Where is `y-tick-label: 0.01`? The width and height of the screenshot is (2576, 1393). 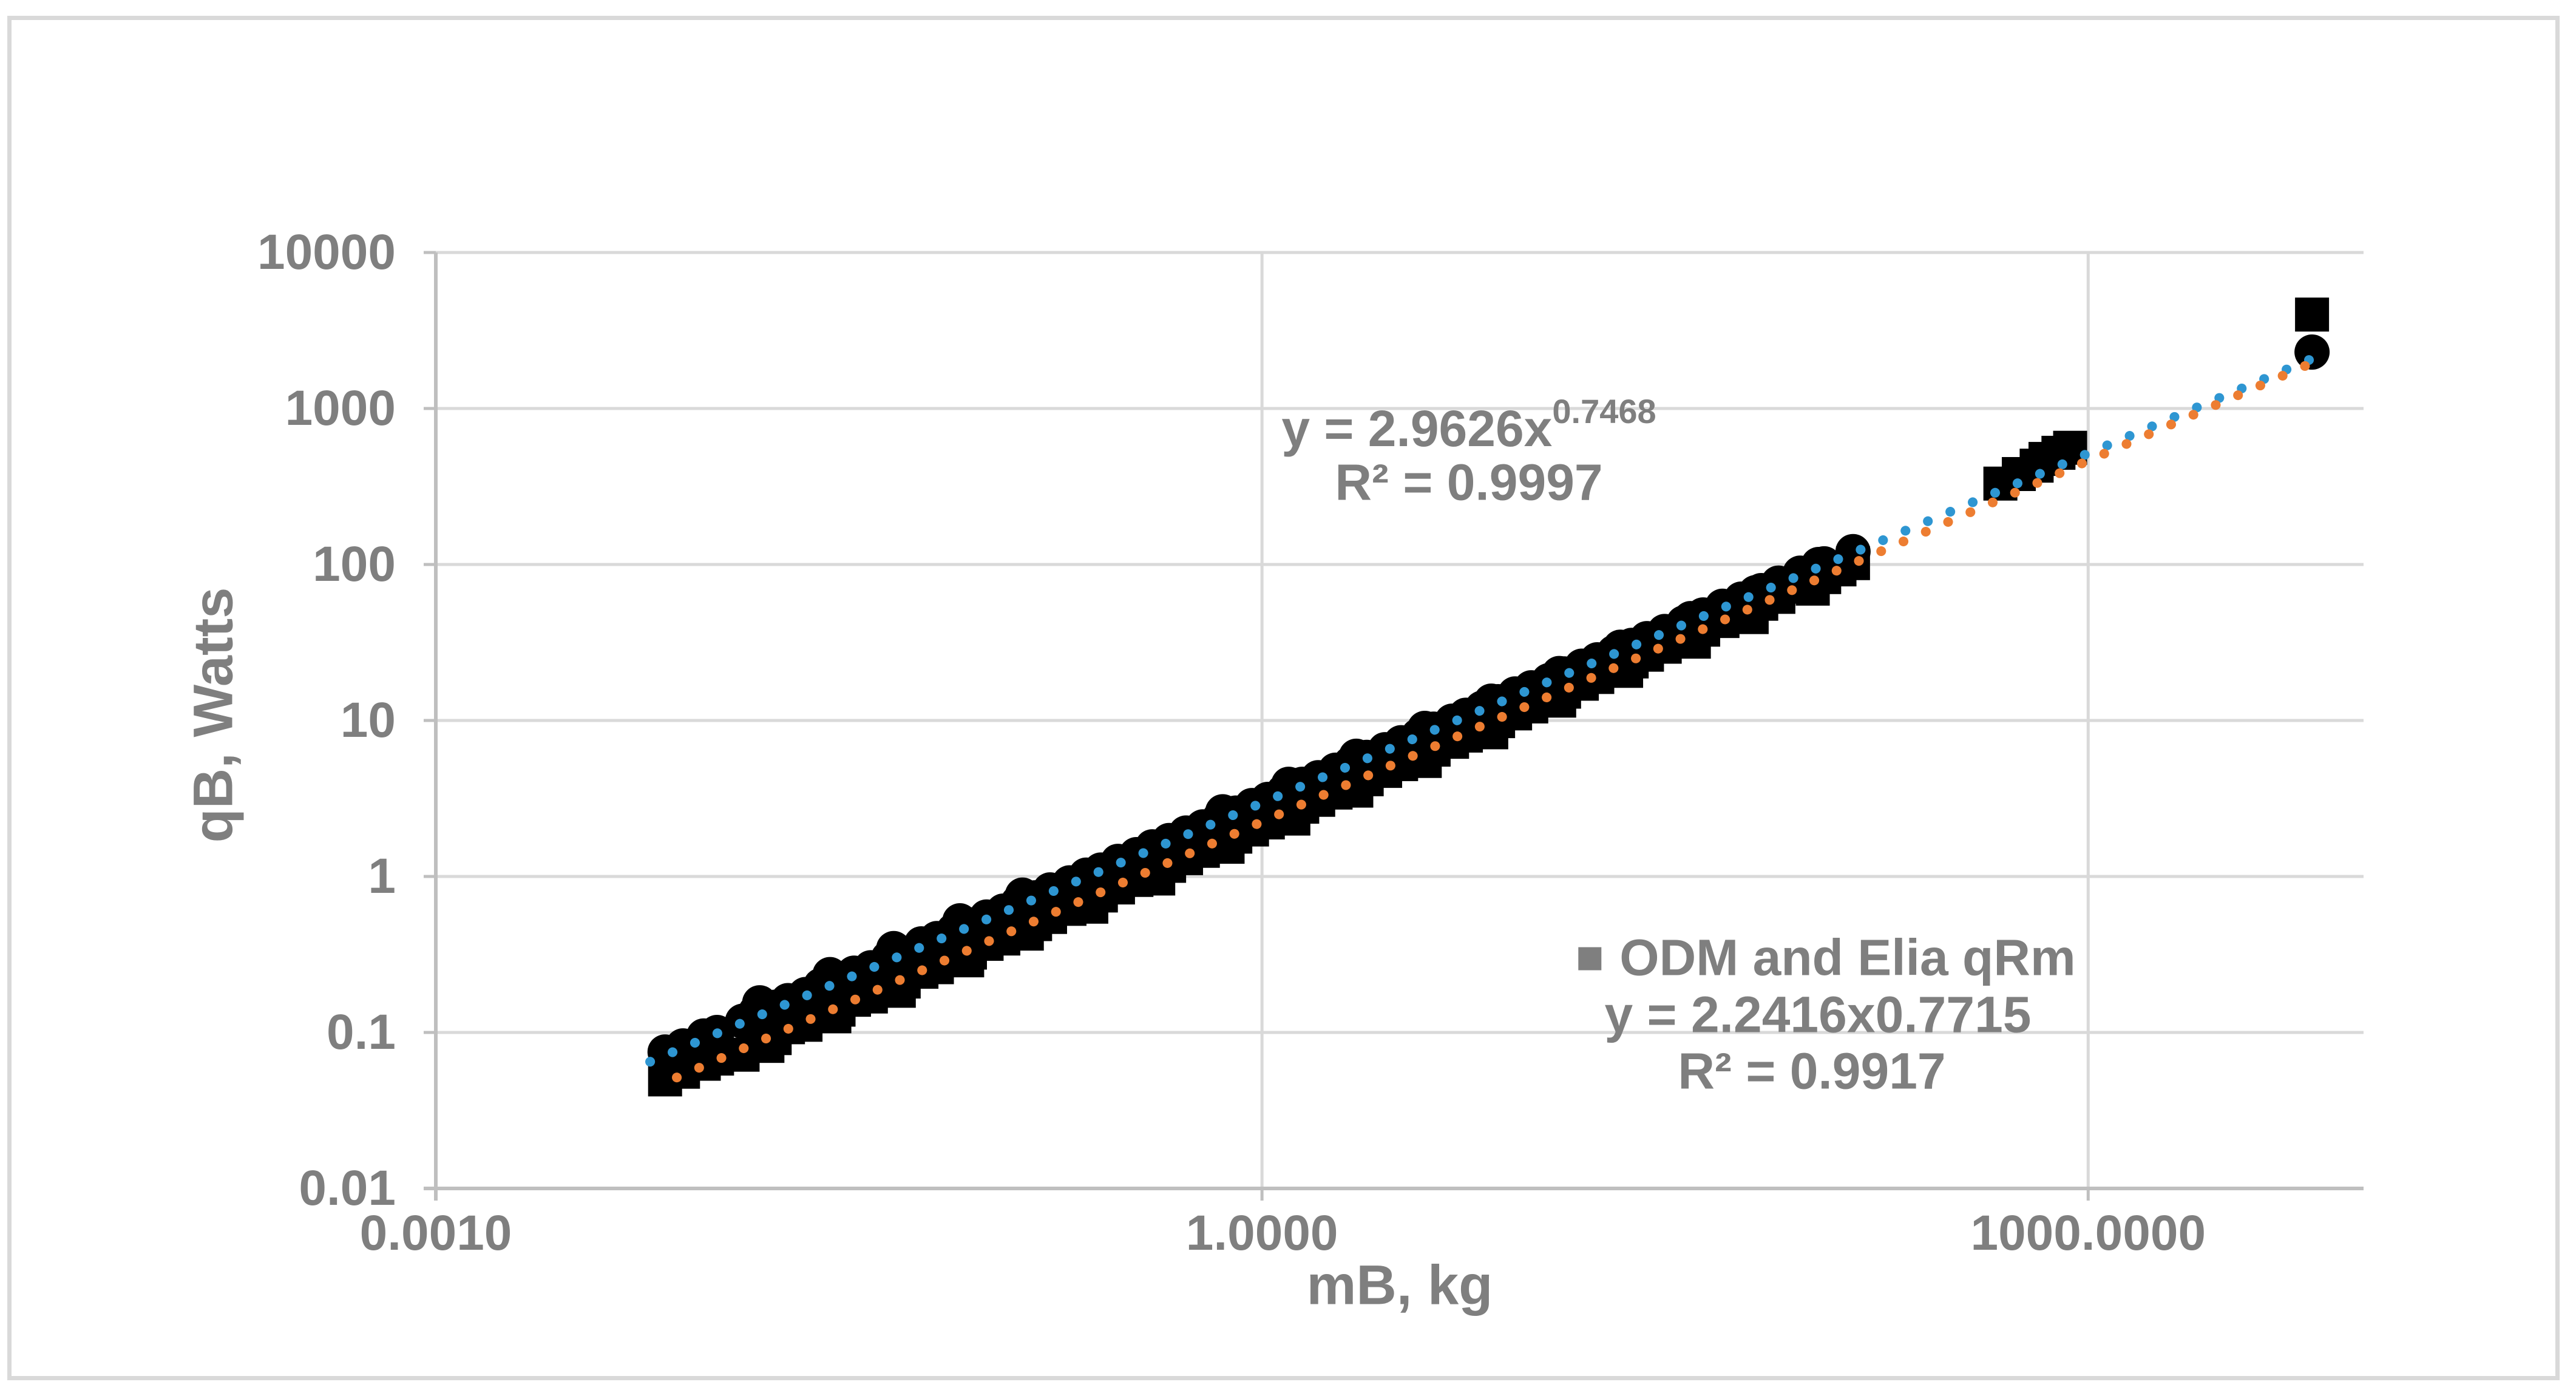 y-tick-label: 0.01 is located at coordinates (347, 1189).